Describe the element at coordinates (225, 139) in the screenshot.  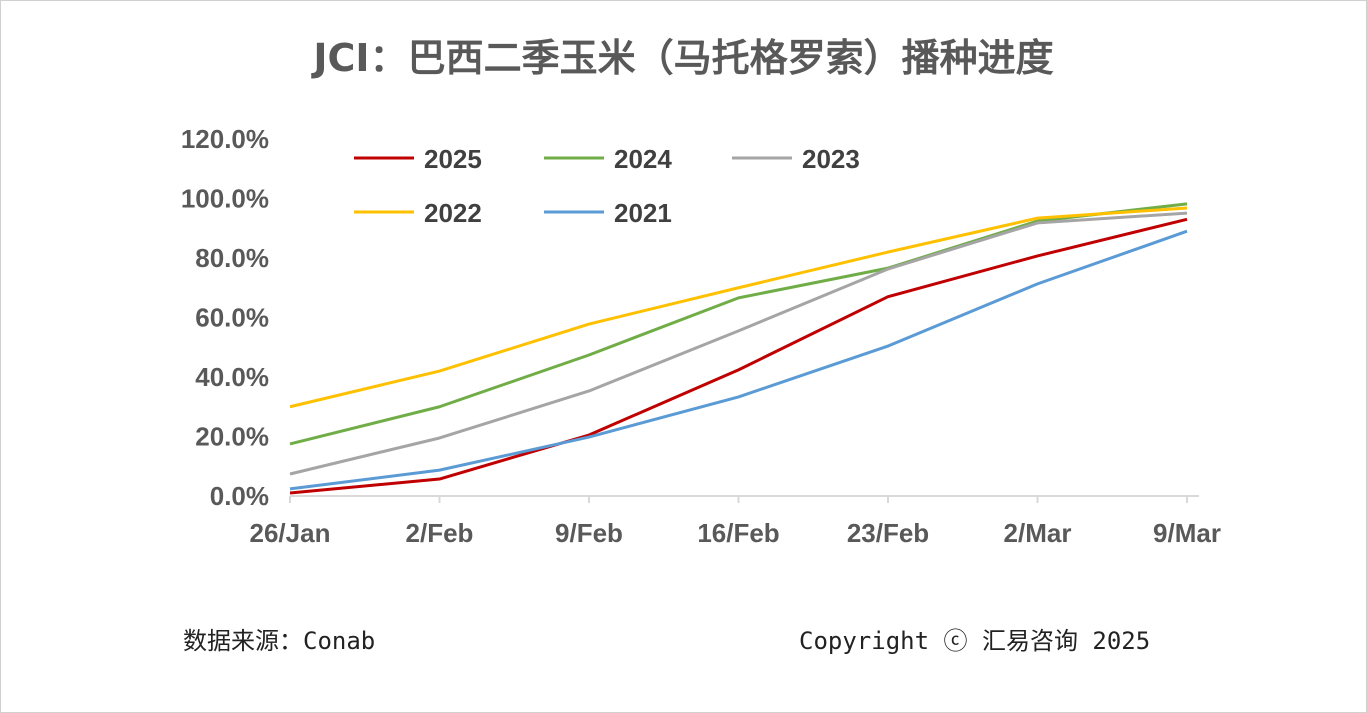
I see `y-tick-label: 120.0%` at that location.